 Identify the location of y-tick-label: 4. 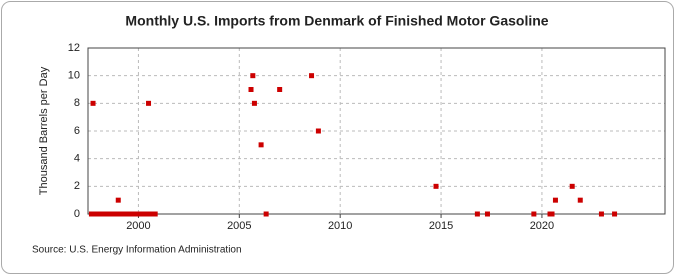
(77, 159).